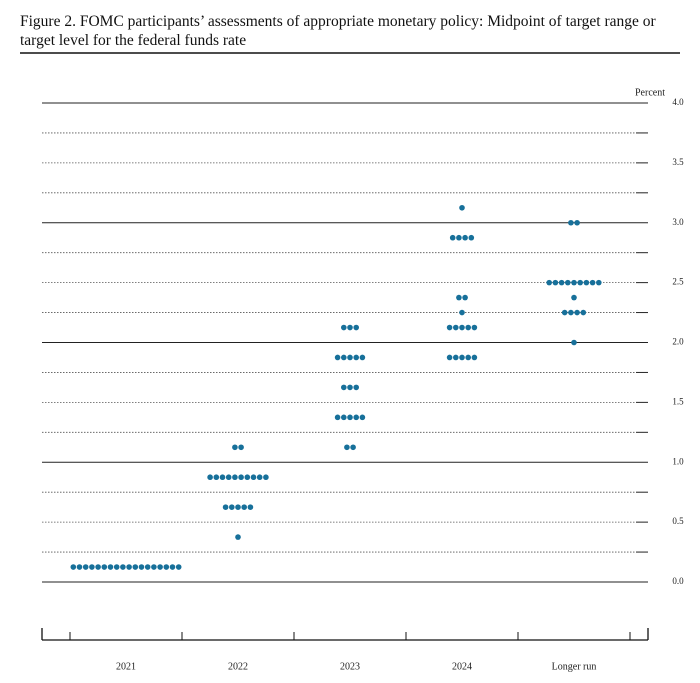  Describe the element at coordinates (678, 342) in the screenshot. I see `y-tick-label: 2.0` at that location.